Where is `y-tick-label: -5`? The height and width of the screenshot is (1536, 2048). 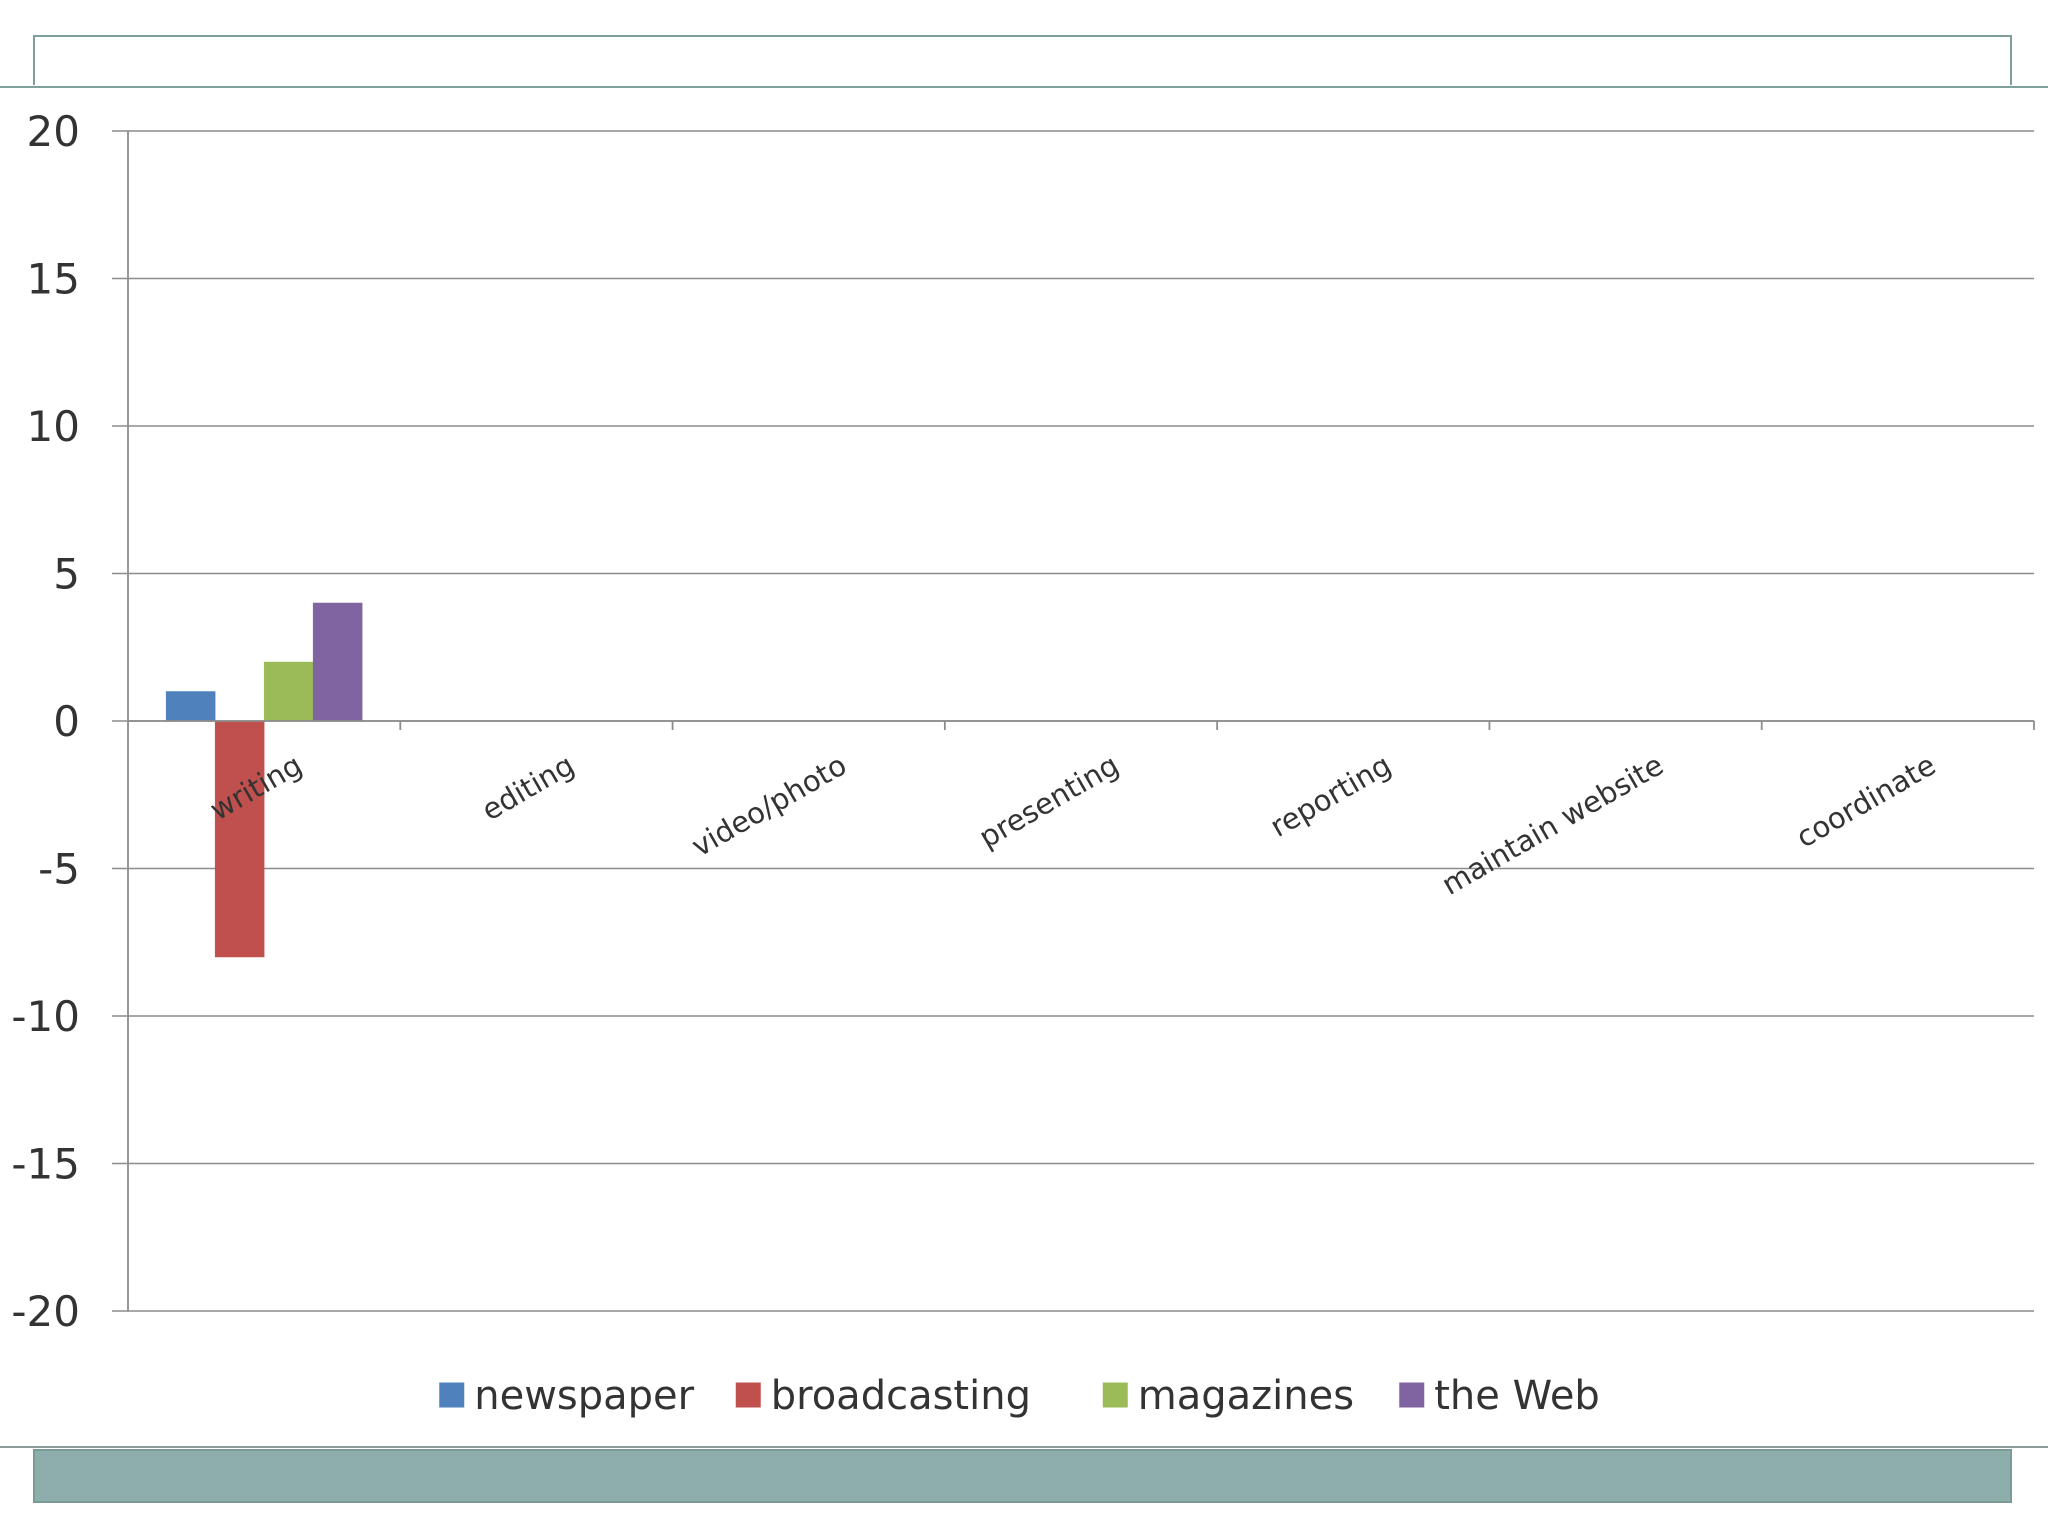
y-tick-label: -5 is located at coordinates (59, 869).